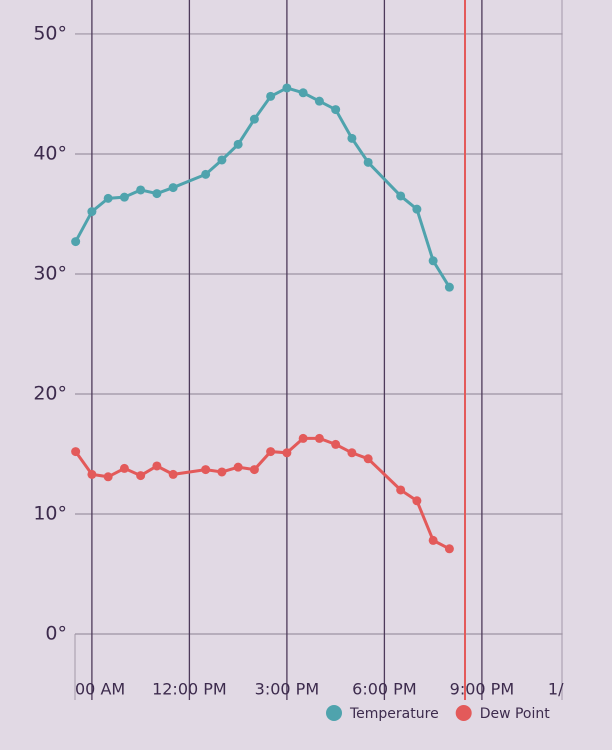  I want to click on y-tick-label: 0°, so click(56, 633).